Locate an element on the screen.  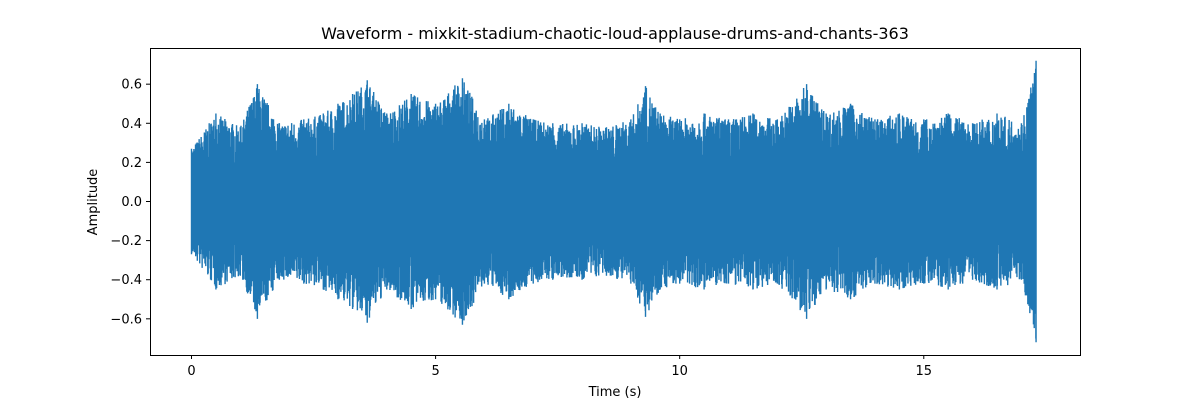
y-tick-label: 0.0 is located at coordinates (131, 202).